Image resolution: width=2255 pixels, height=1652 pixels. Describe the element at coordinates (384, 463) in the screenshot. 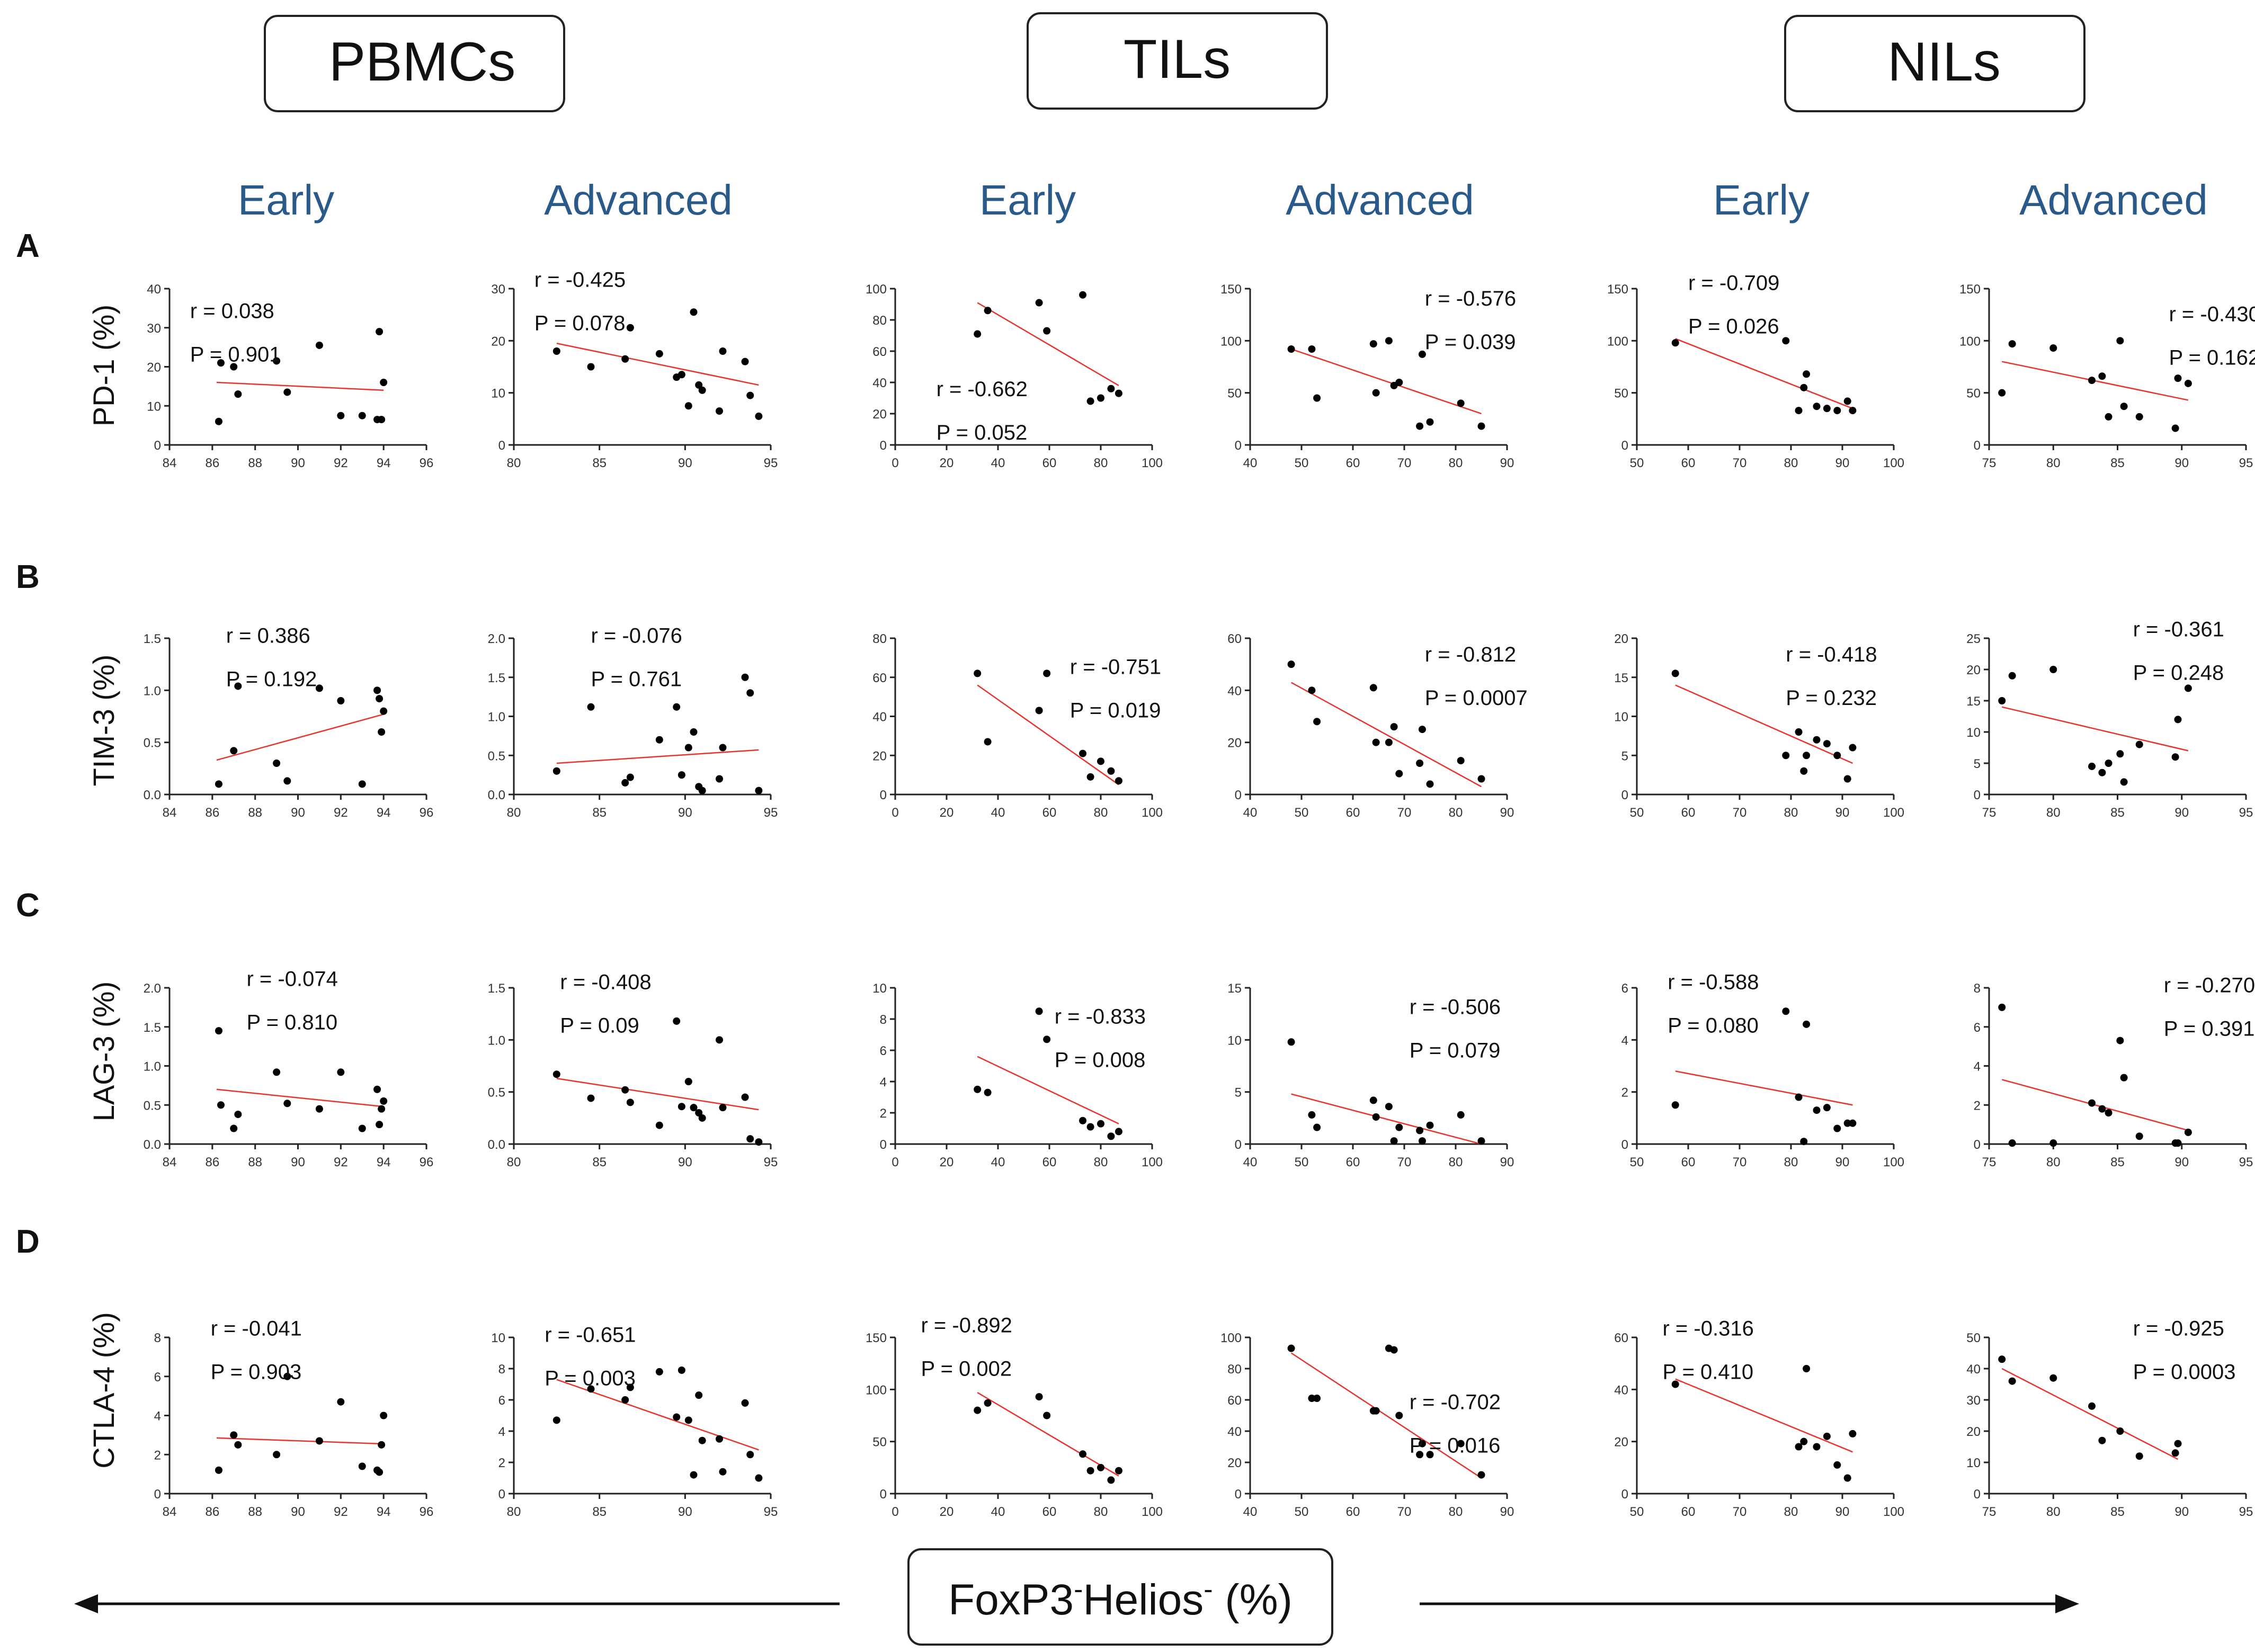

I see `x-tick-label: 94` at that location.